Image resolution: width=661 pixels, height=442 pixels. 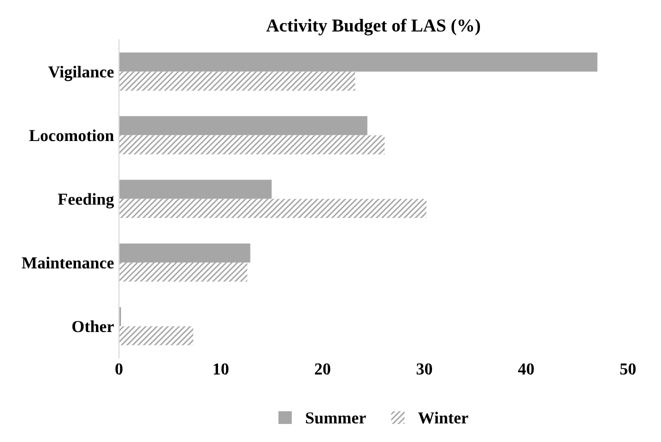 I want to click on x-tick-label: 50, so click(x=628, y=369).